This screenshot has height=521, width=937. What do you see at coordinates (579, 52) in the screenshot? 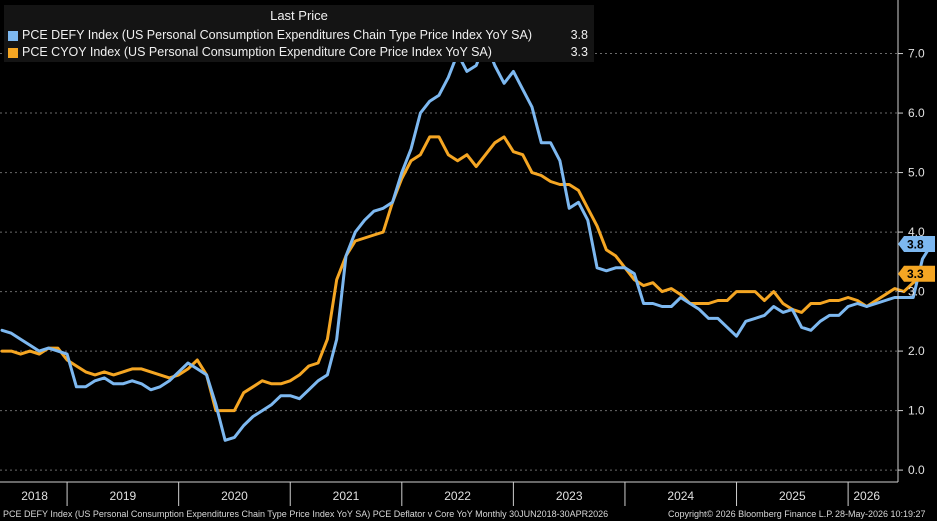
I see `legend-value: 3.3` at bounding box center [579, 52].